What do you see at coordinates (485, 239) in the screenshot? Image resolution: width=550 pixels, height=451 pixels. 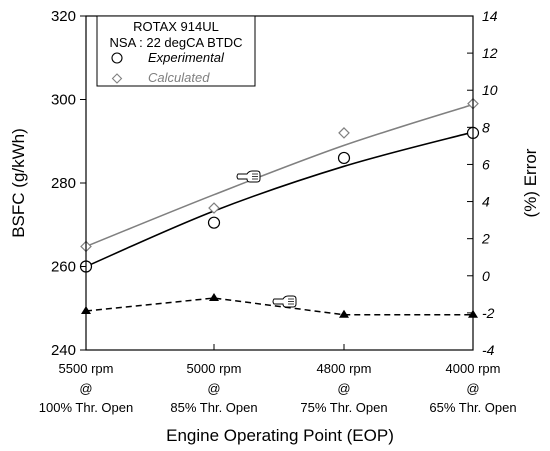 I see `y-right-tick-label: 2` at bounding box center [485, 239].